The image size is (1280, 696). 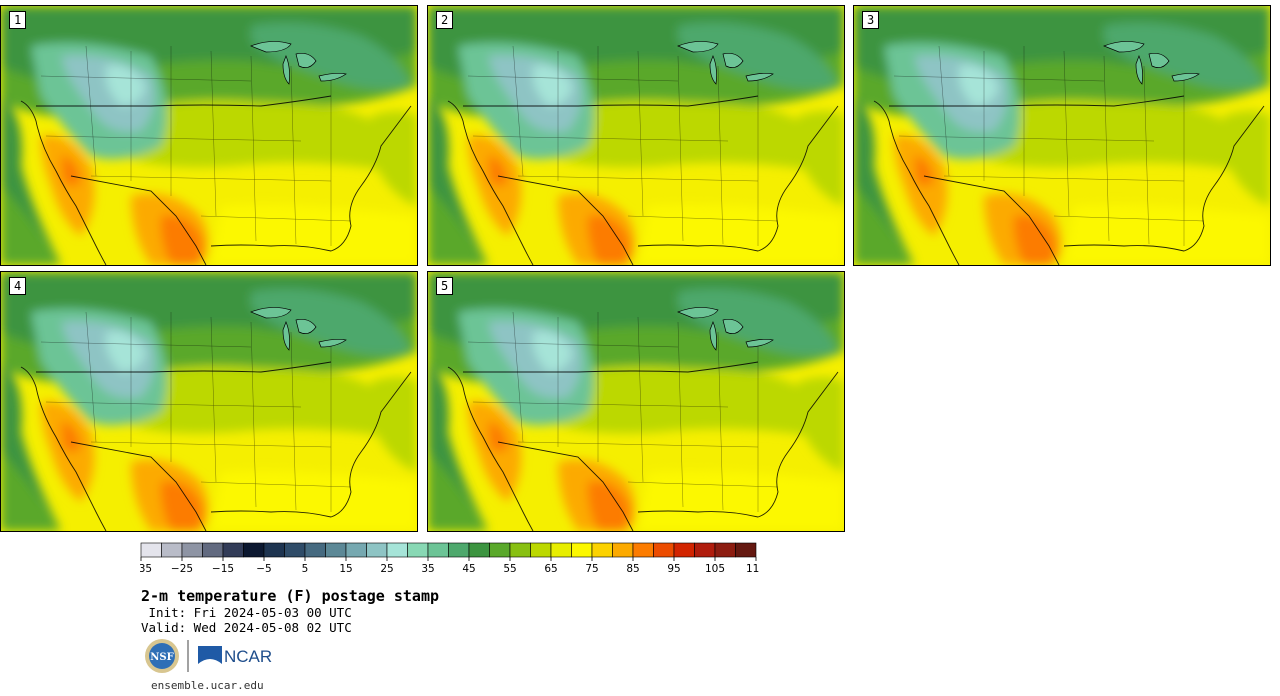 I want to click on svg-text: NSF, so click(x=161, y=657).